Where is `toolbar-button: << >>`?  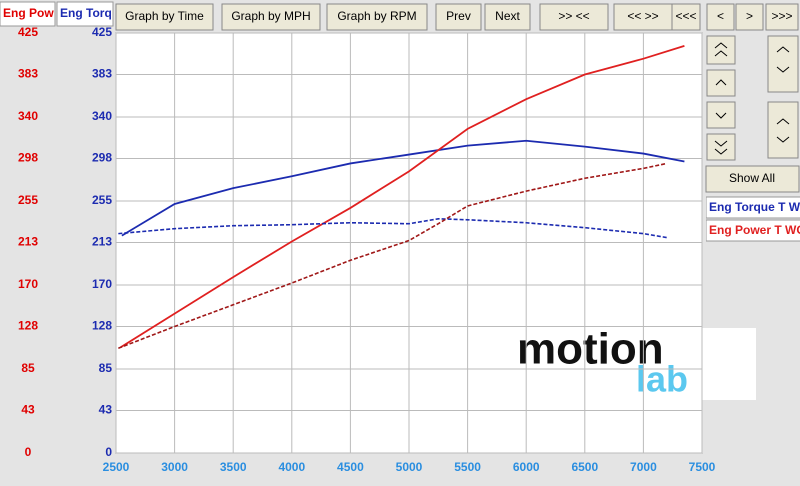
toolbar-button: << >> is located at coordinates (643, 17).